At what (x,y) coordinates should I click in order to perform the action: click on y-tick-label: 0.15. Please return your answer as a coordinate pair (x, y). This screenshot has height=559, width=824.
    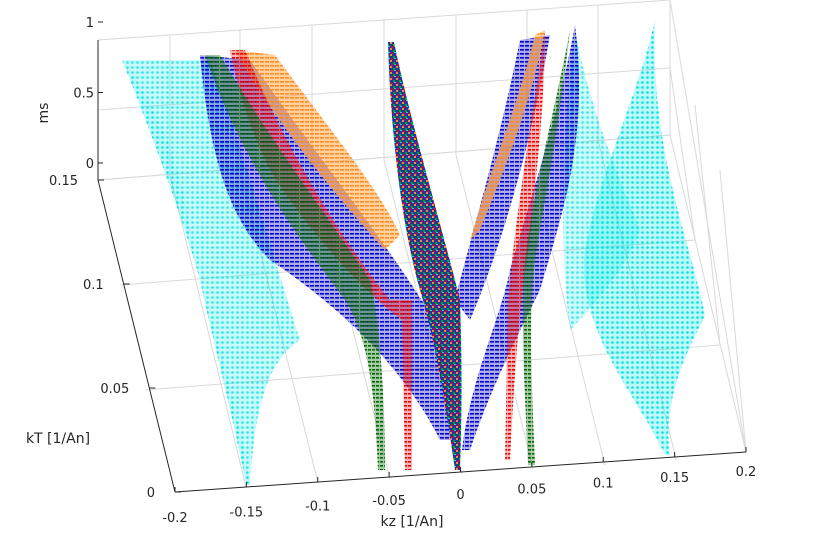
    Looking at the image, I should click on (63, 181).